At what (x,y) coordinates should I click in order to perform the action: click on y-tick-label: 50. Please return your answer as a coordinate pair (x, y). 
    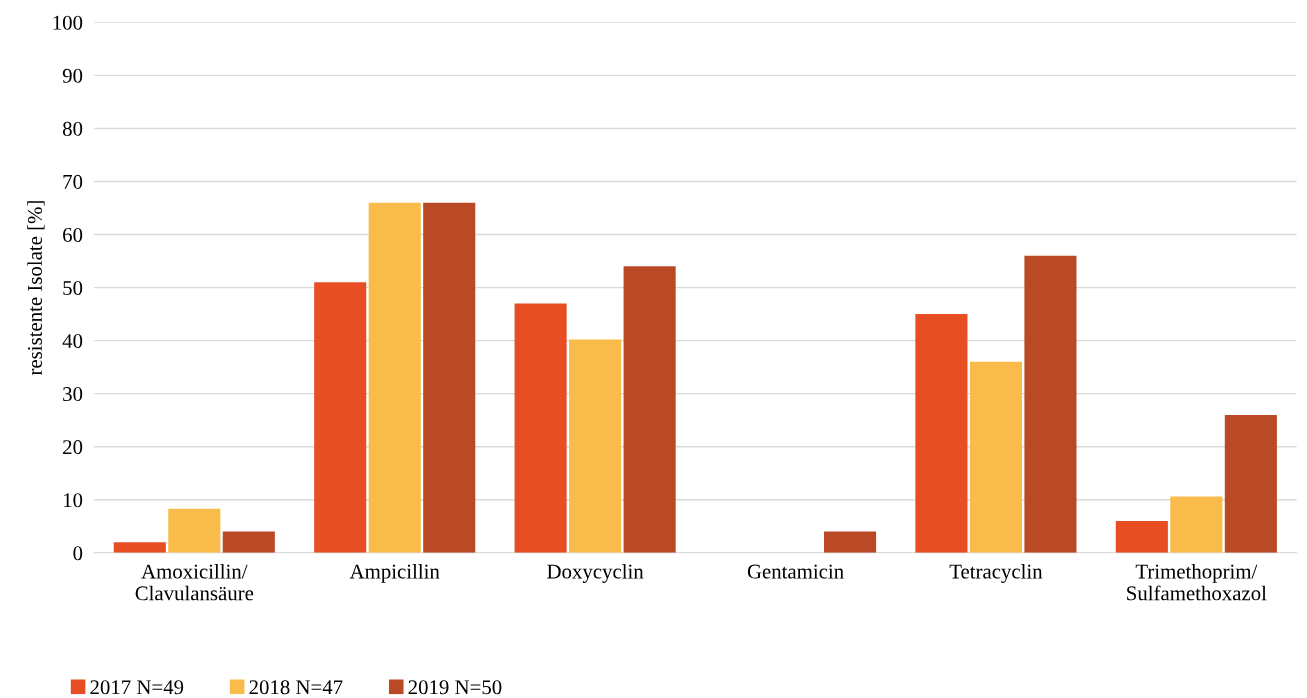
    Looking at the image, I should click on (73, 288).